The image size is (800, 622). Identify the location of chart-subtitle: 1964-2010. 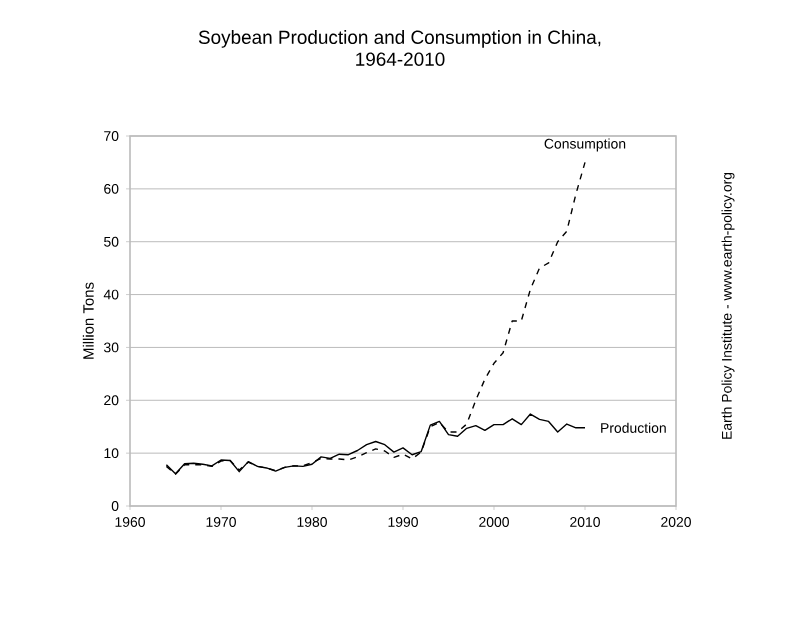
(400, 59).